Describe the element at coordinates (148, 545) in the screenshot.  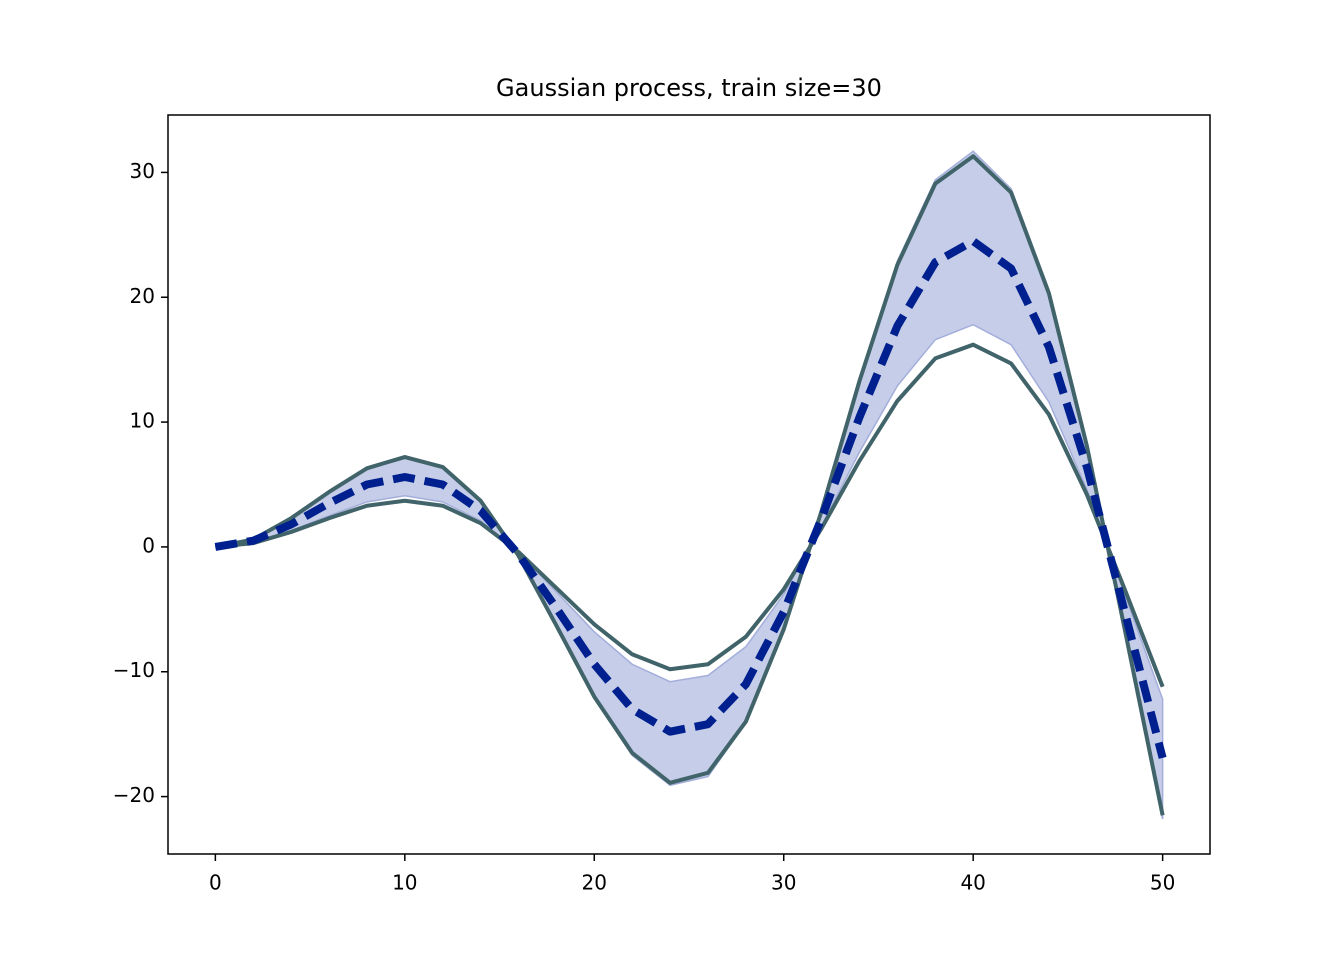
I see `y-tick-label: 0` at that location.